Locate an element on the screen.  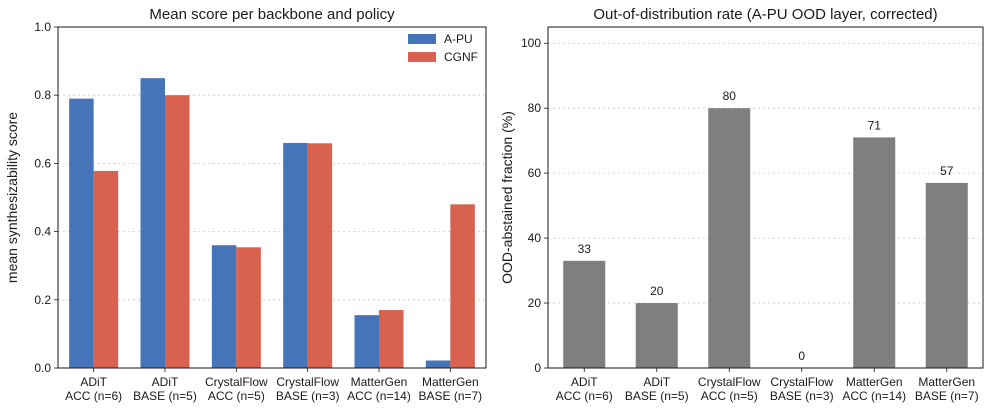
y-tick-label: 100 is located at coordinates (531, 43).